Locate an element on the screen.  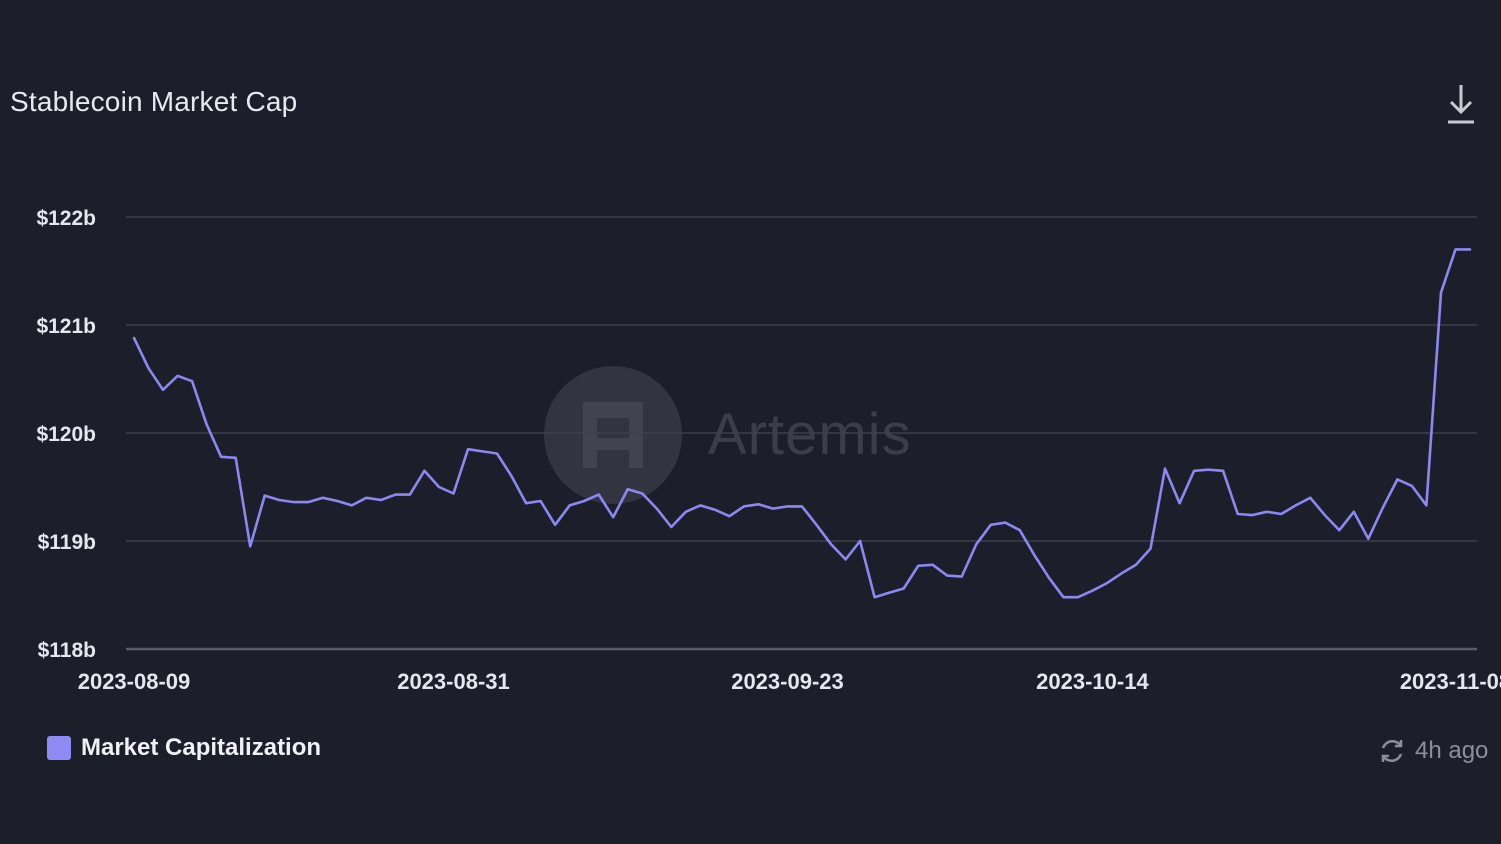
last-updated: 4h ago is located at coordinates (1432, 751).